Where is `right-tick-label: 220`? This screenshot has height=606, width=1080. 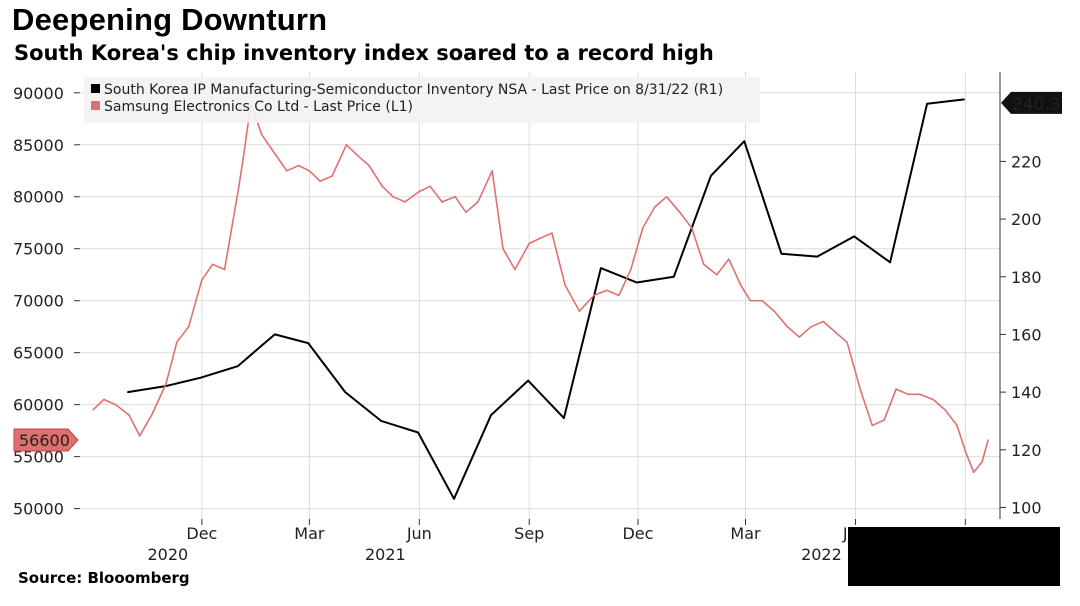
right-tick-label: 220 is located at coordinates (1026, 161).